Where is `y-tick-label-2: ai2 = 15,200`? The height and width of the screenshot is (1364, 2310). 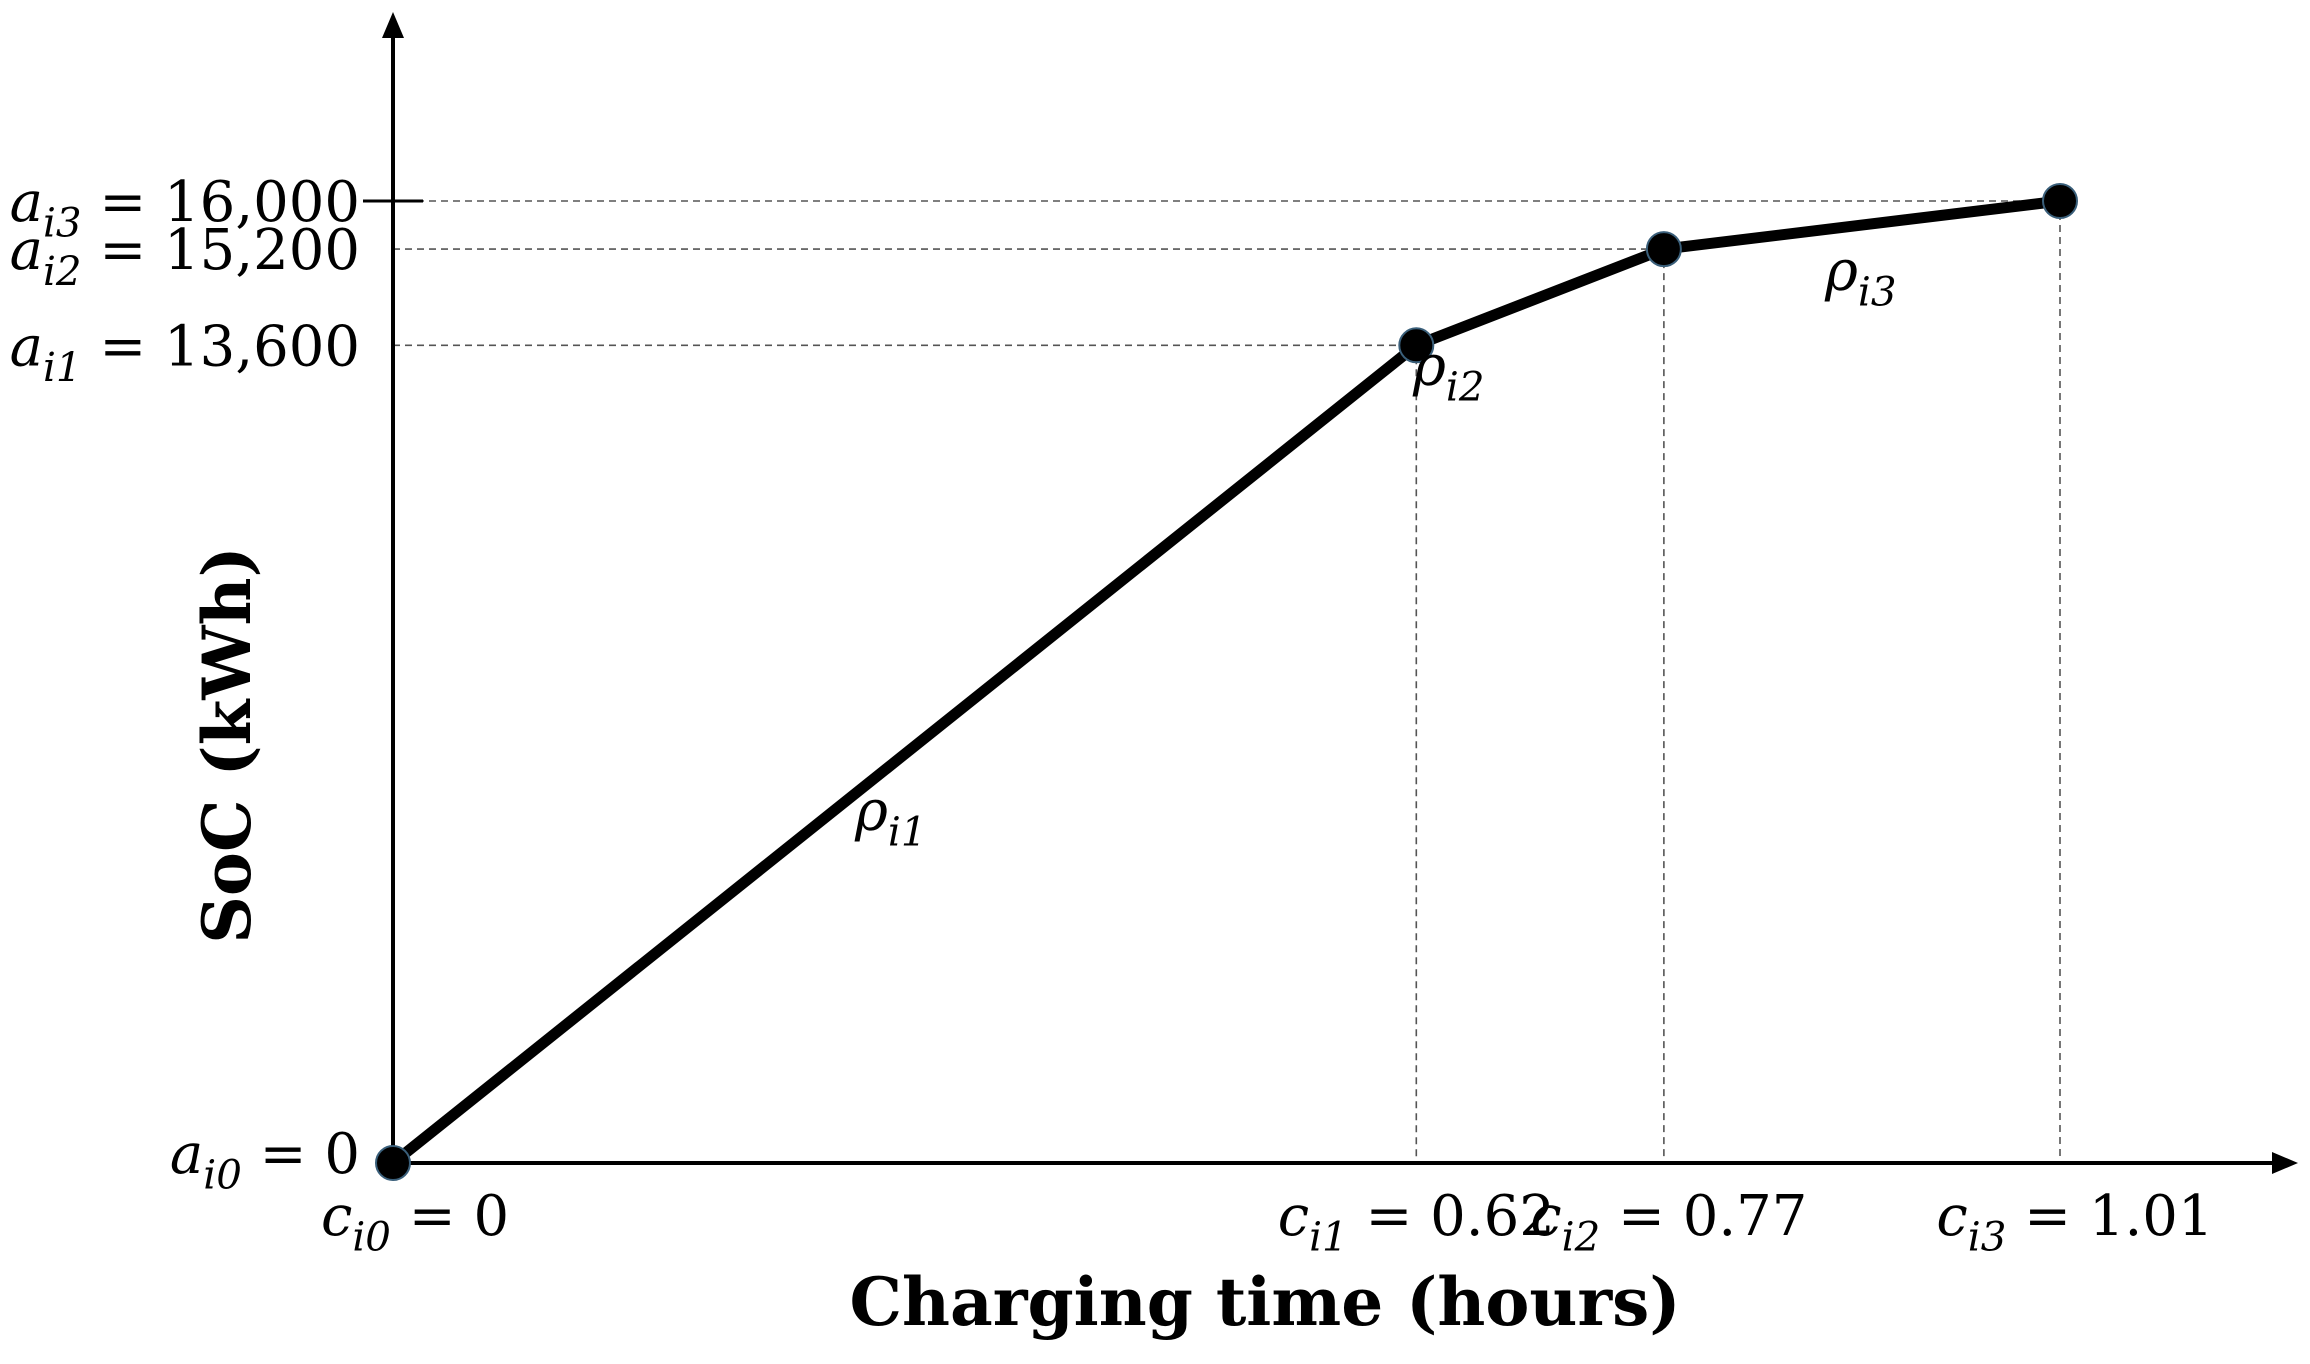
y-tick-label-2: ai2 = 15,200 is located at coordinates (185, 256).